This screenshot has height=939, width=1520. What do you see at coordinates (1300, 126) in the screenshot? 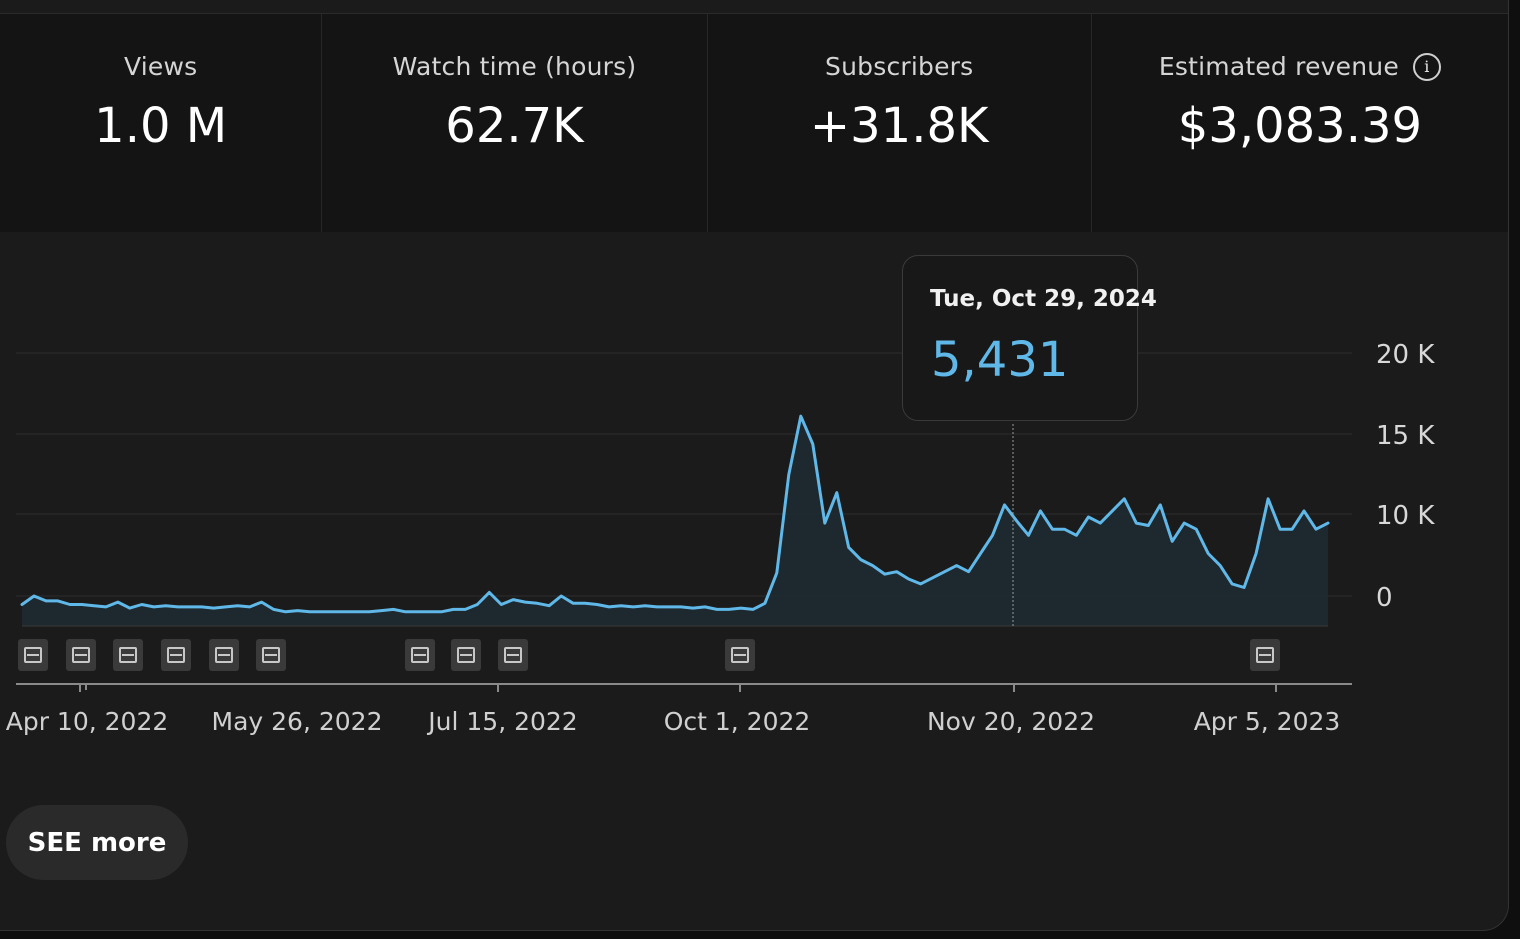
I see `metric-value: $3,083.39` at bounding box center [1300, 126].